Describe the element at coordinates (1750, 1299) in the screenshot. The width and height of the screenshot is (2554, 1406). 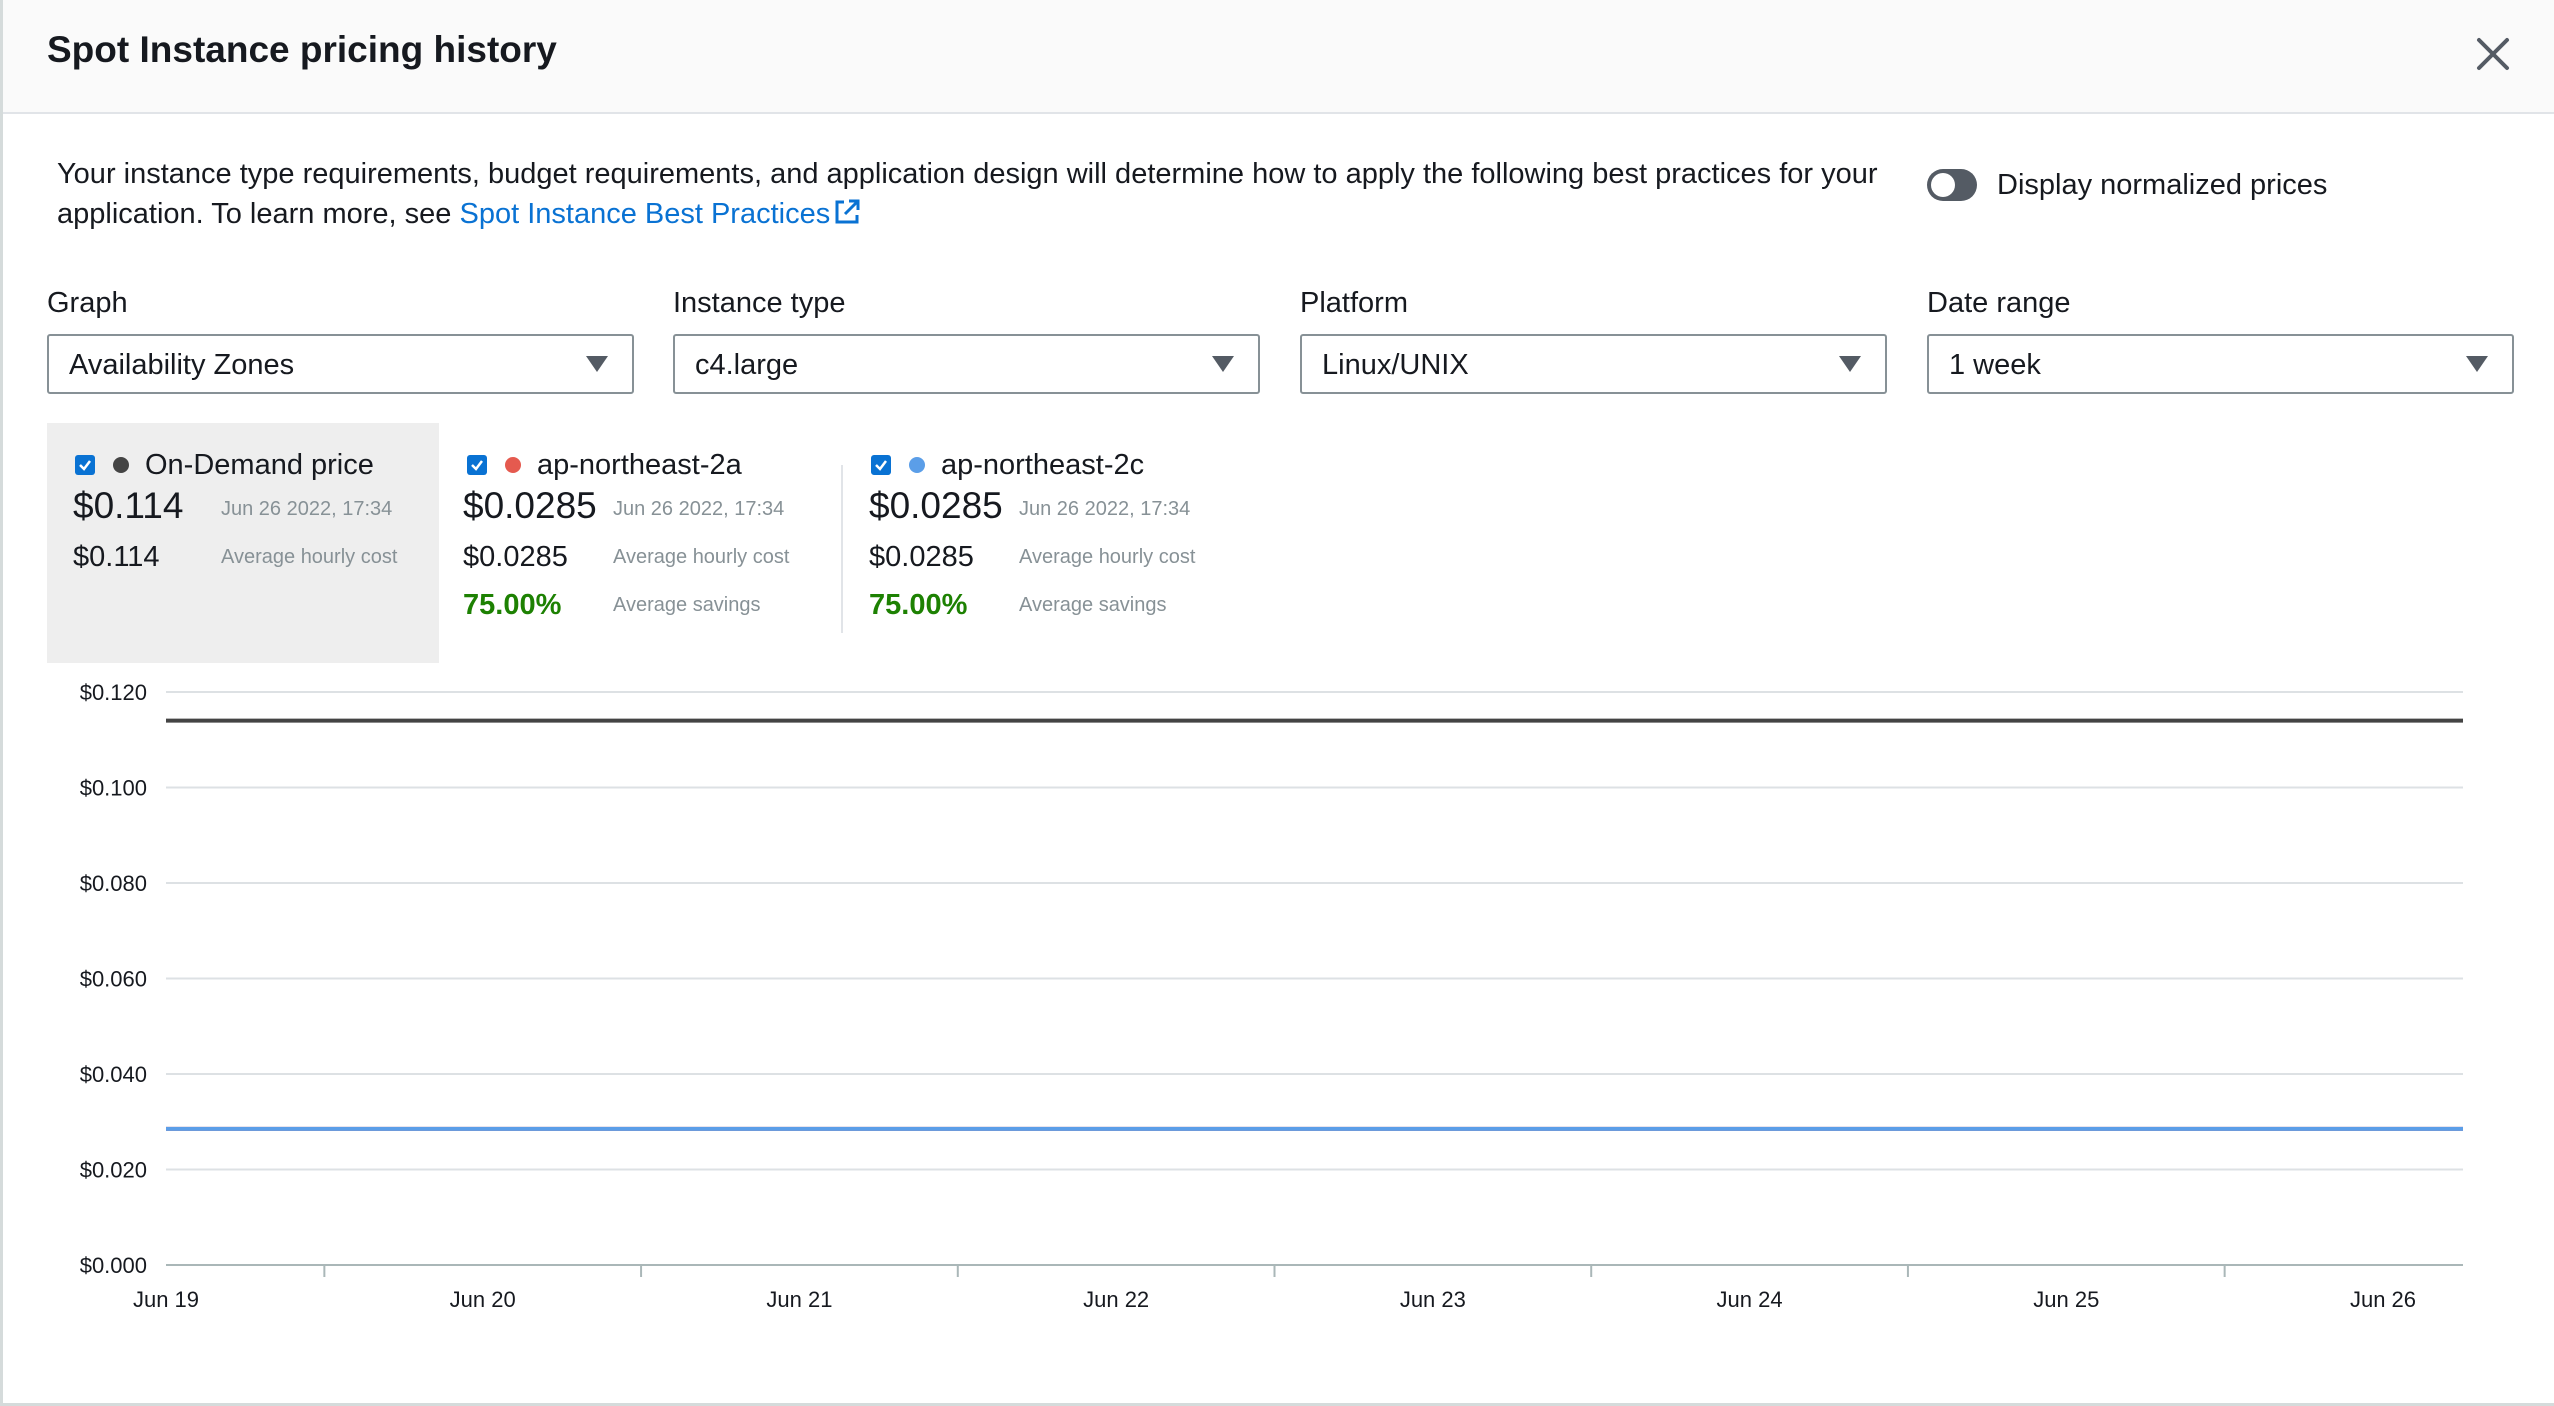
I see `x-tick-label: Jun 24` at that location.